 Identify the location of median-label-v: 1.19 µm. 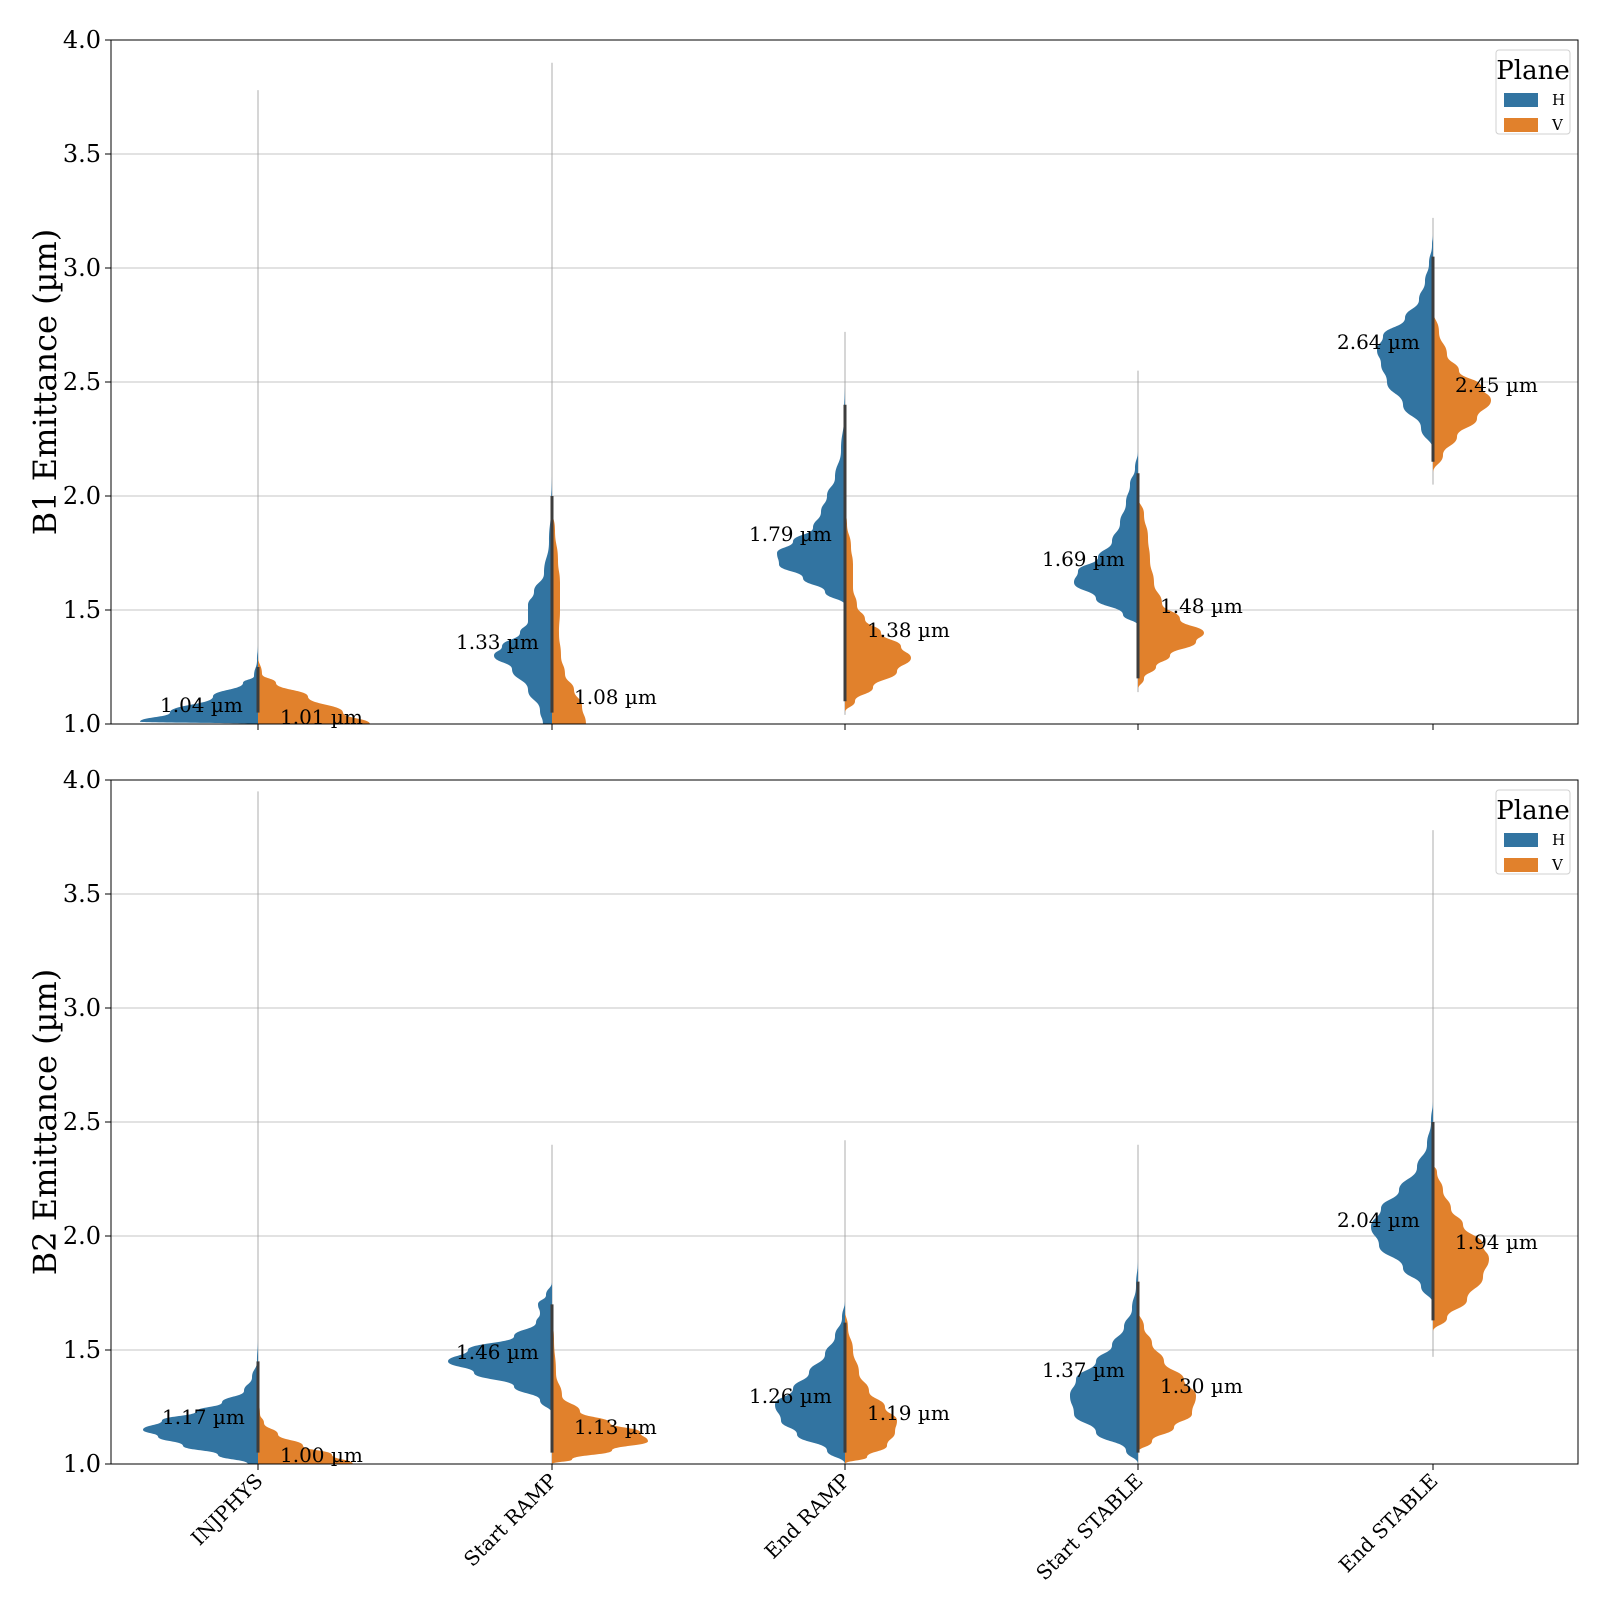
(908, 1413).